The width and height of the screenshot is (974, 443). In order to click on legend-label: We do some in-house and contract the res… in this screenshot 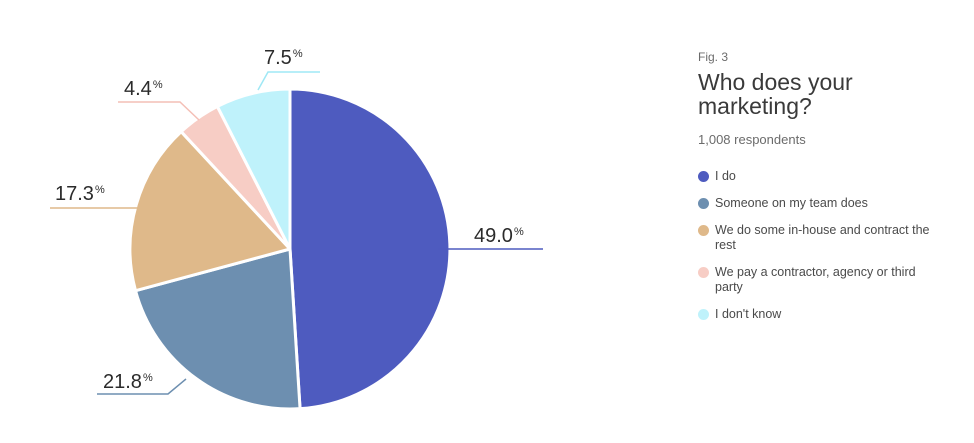, I will do `click(822, 237)`.